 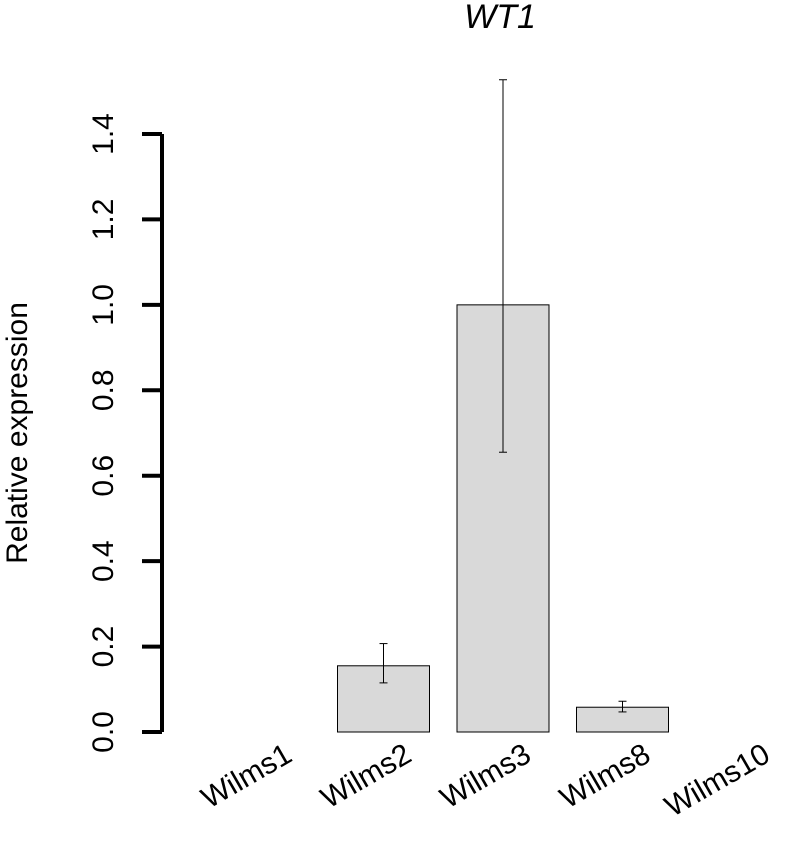 I want to click on y-tick-label: 0.8, so click(x=103, y=390).